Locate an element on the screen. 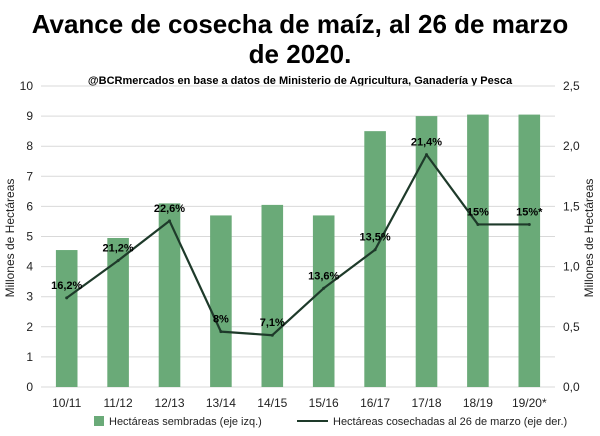 The width and height of the screenshot is (600, 436). legend-label-bars: Hectáreas sembradas (eje izq.) is located at coordinates (185, 422).